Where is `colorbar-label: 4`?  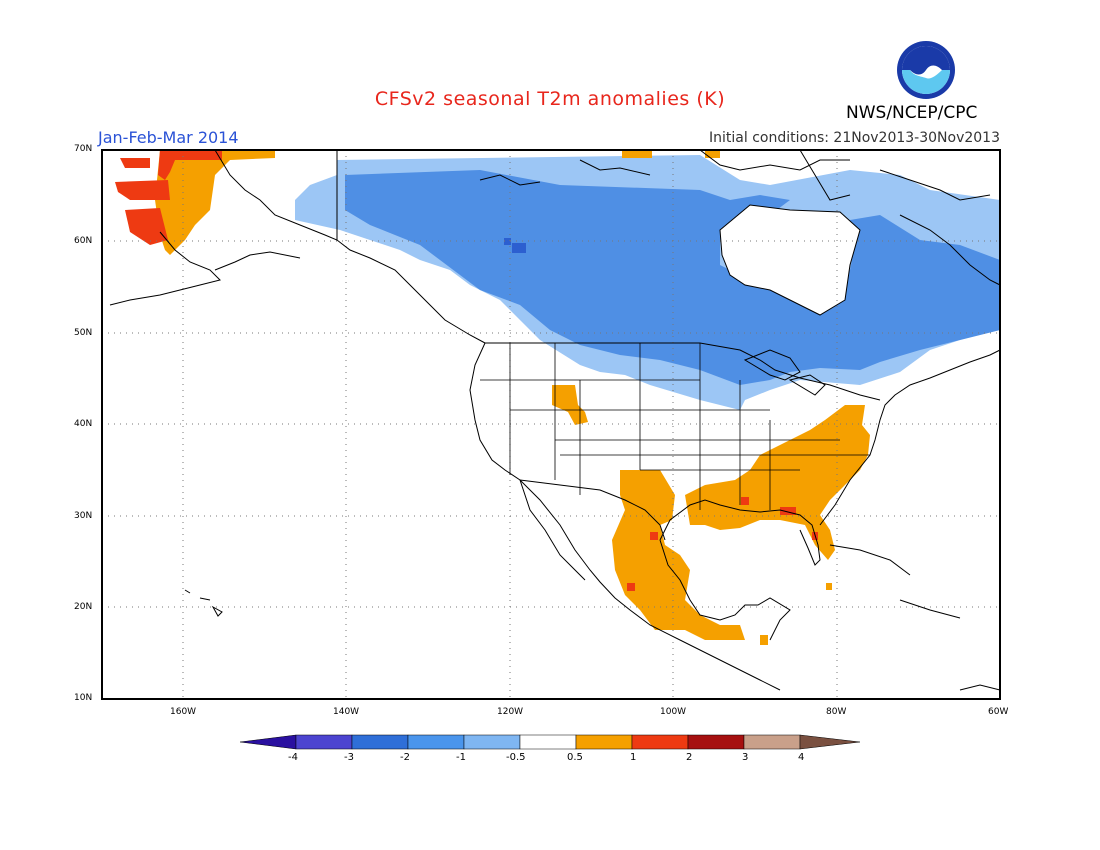
colorbar-label: 4 is located at coordinates (801, 757).